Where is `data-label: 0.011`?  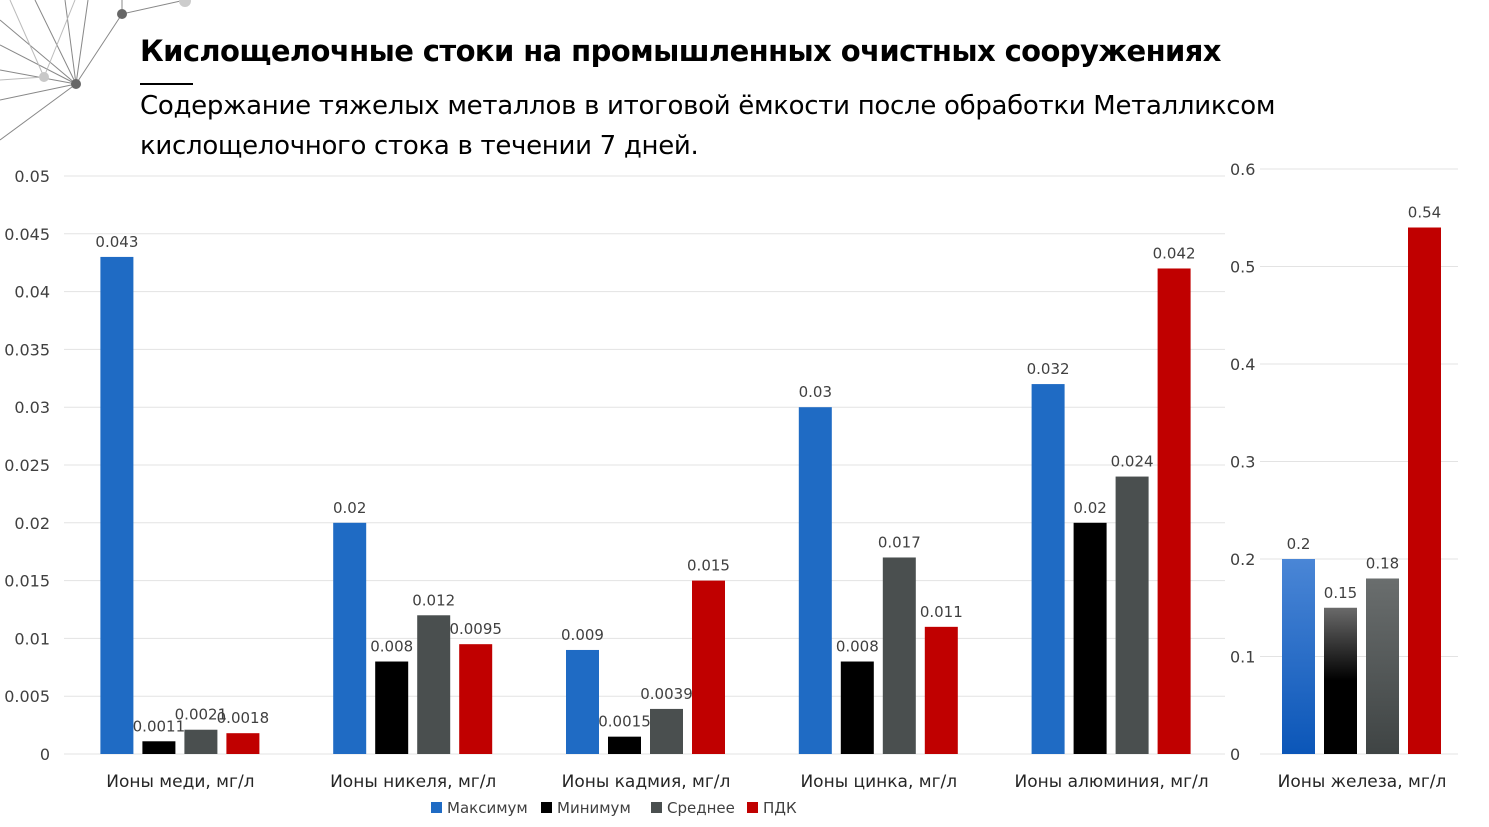
data-label: 0.011 is located at coordinates (941, 612).